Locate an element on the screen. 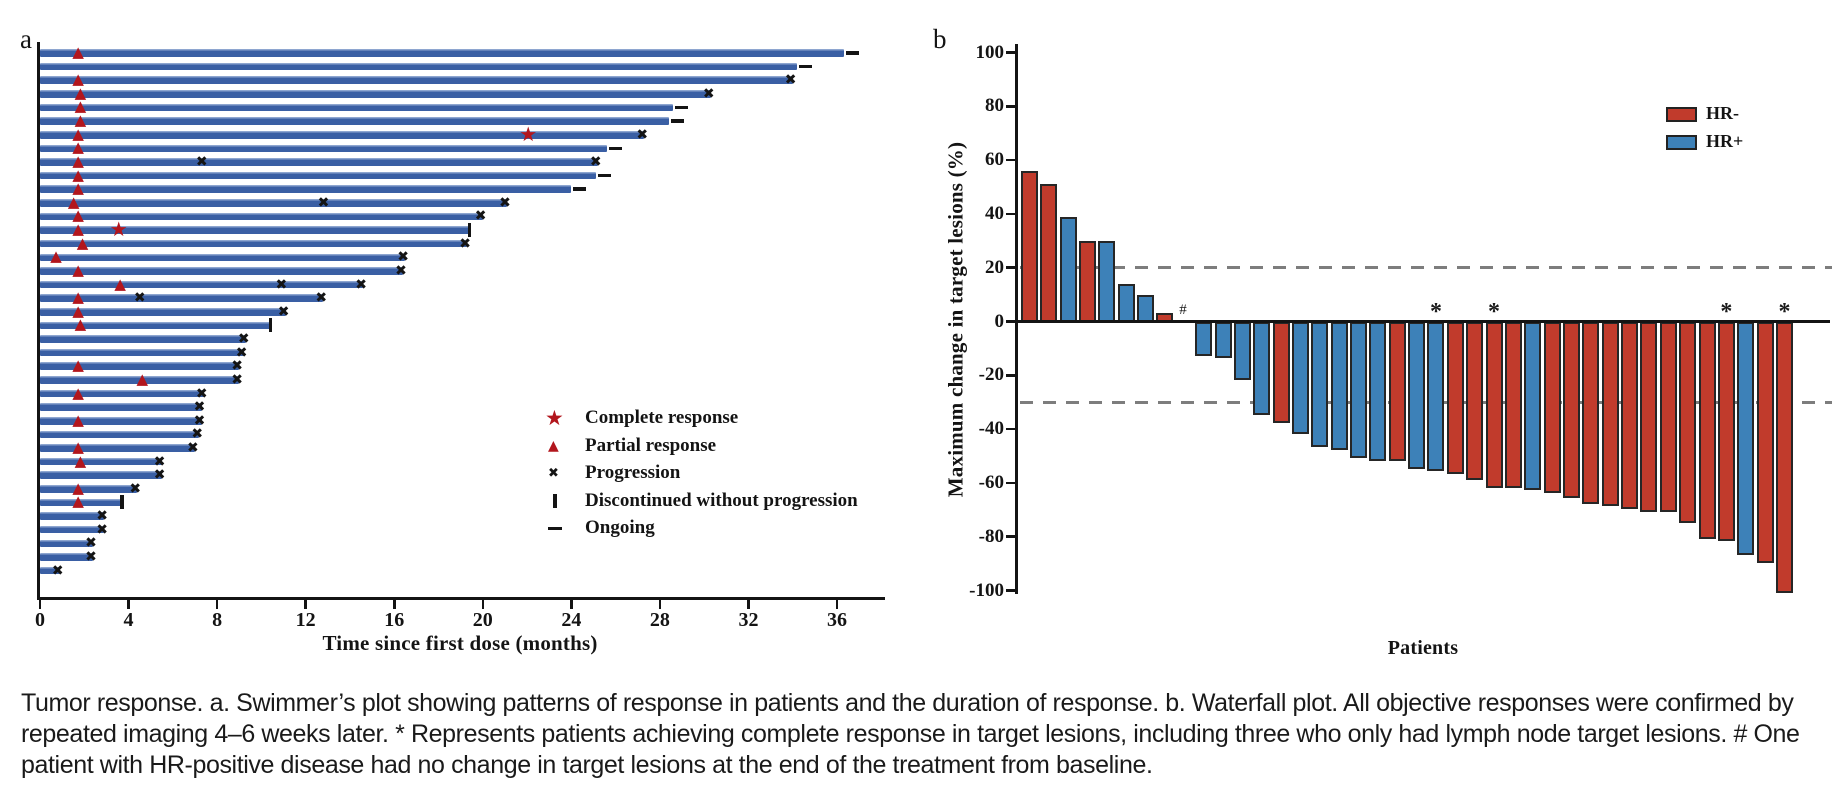  swimmer-x-tick-label: 36 is located at coordinates (837, 620).